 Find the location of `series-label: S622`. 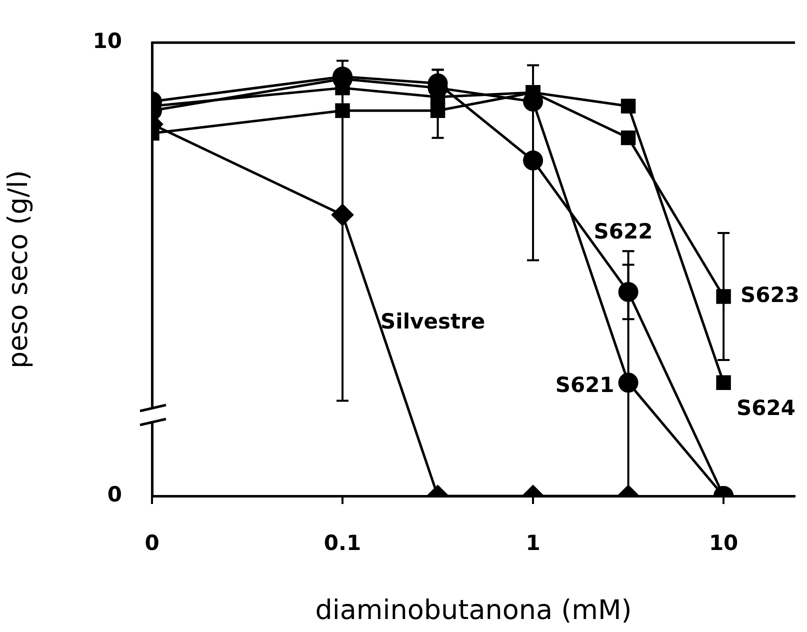

series-label: S622 is located at coordinates (623, 231).